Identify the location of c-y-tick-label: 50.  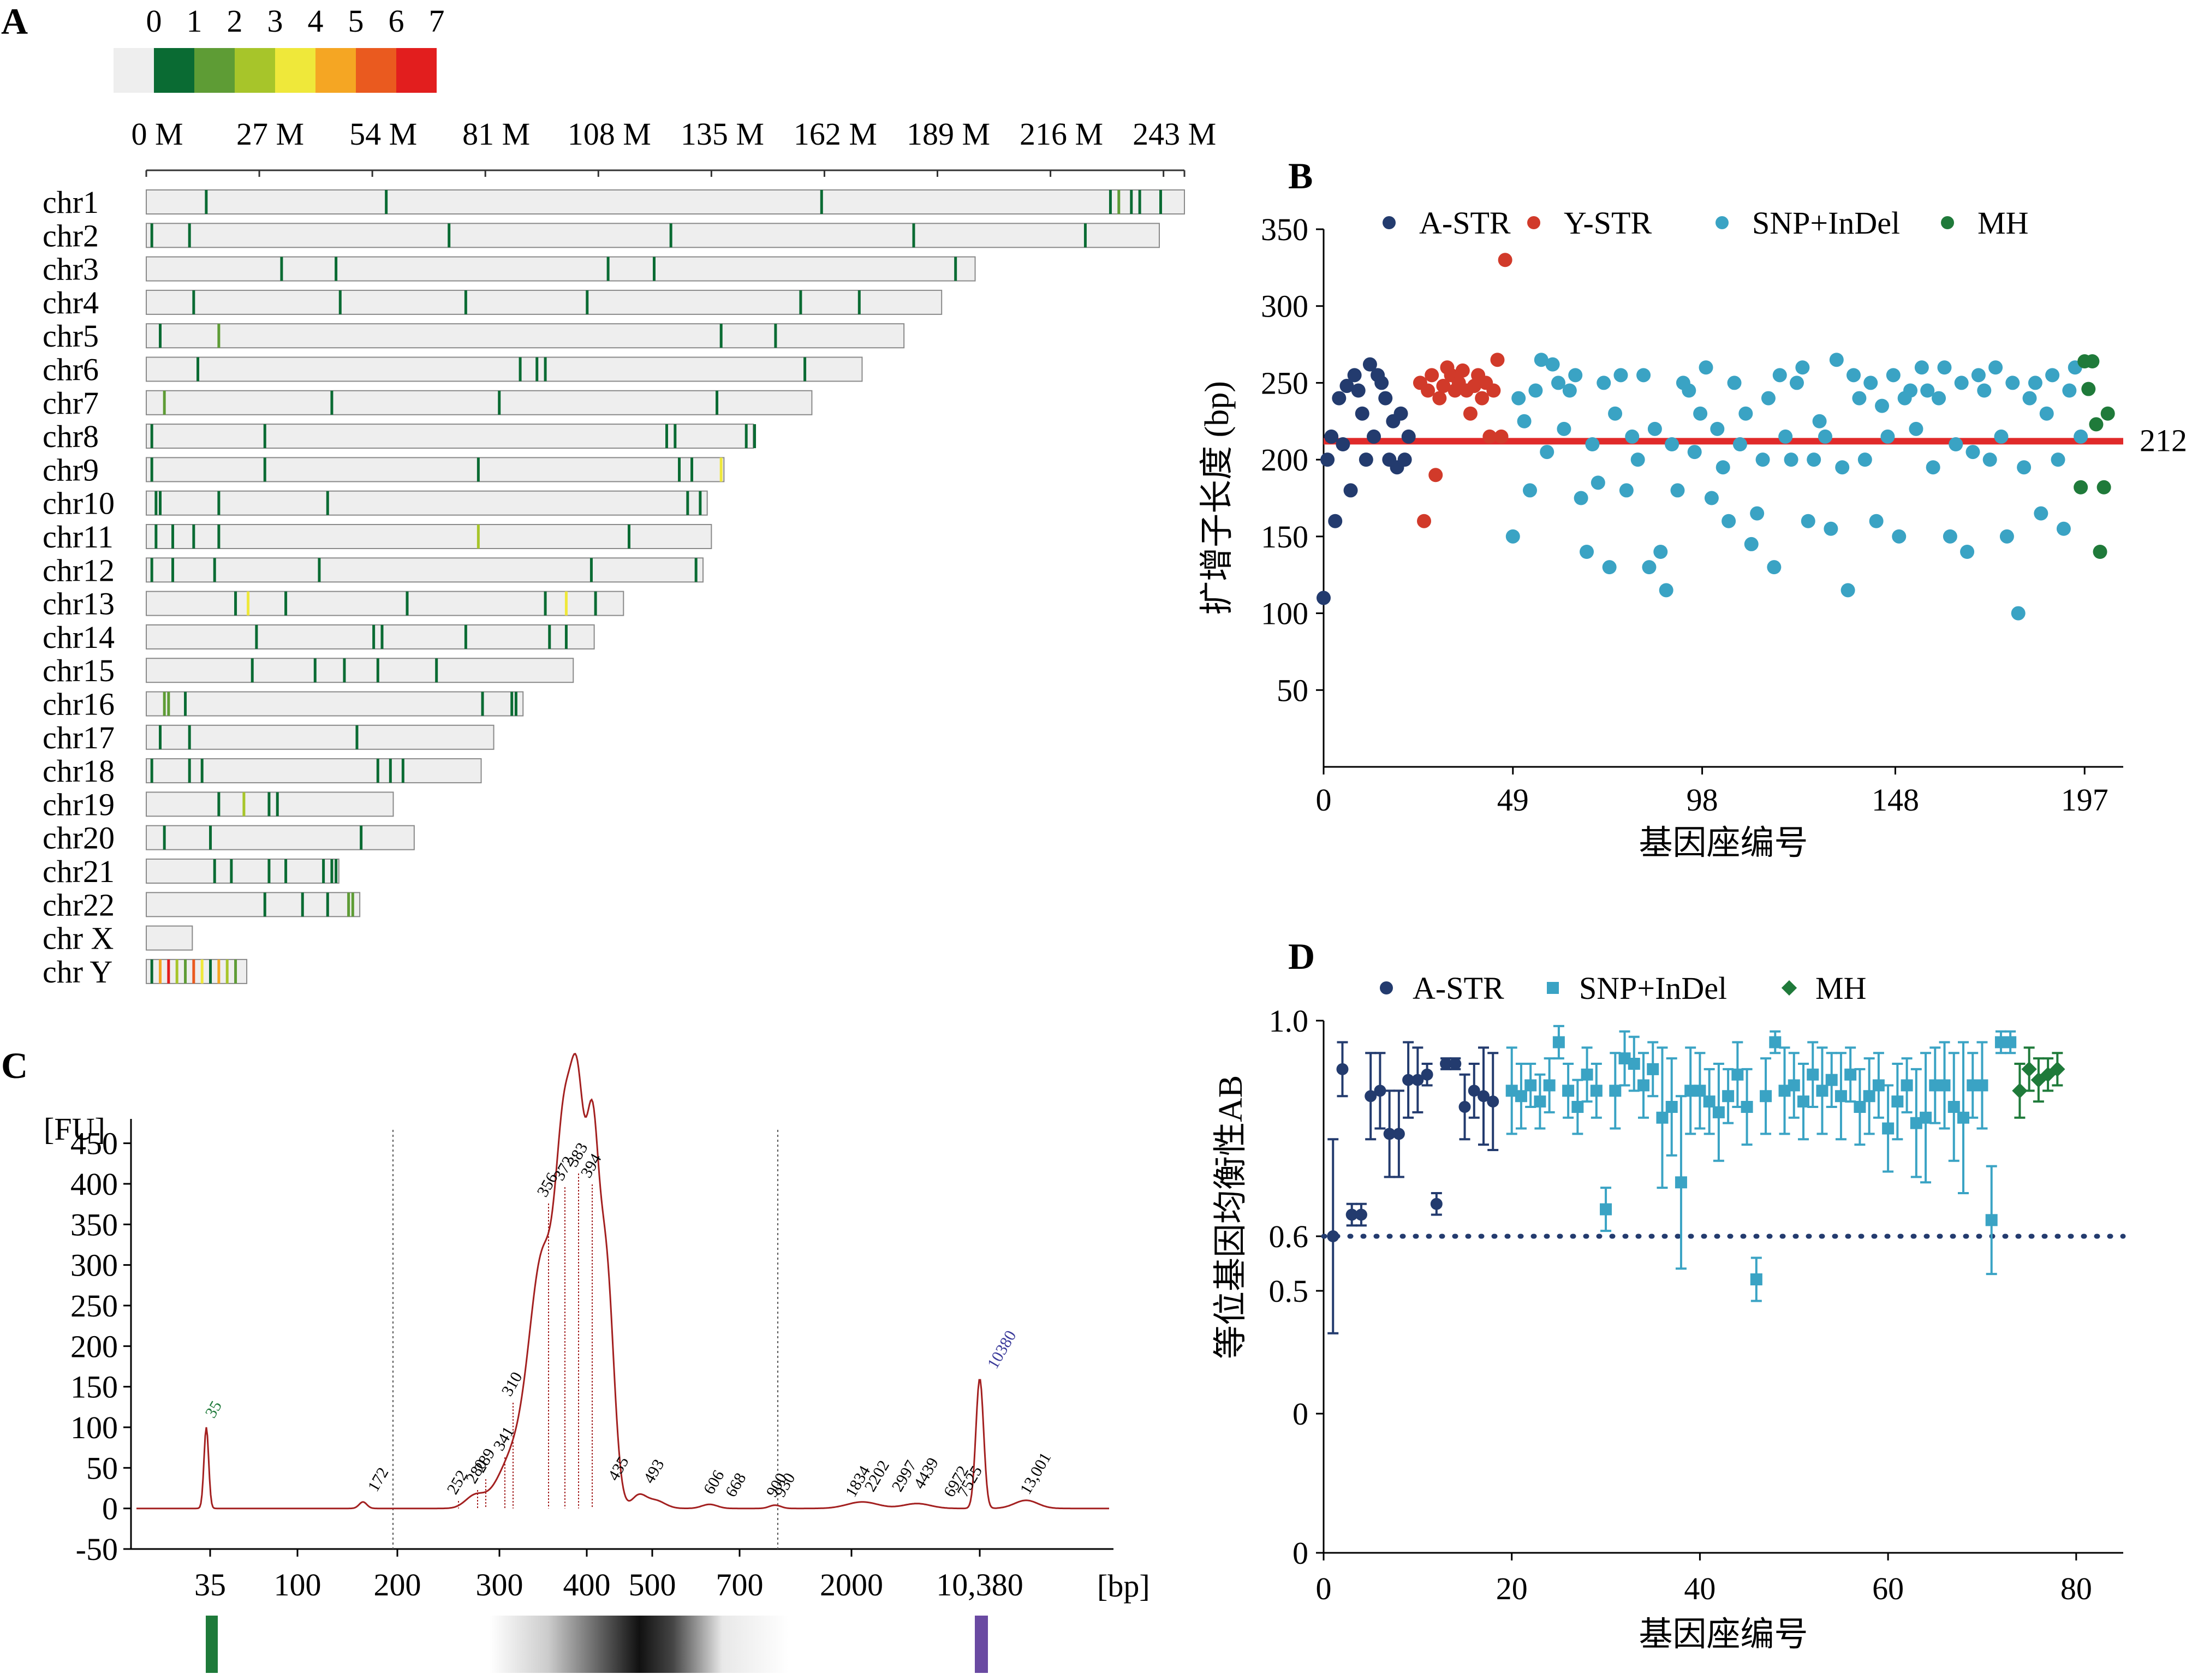
(102, 1468).